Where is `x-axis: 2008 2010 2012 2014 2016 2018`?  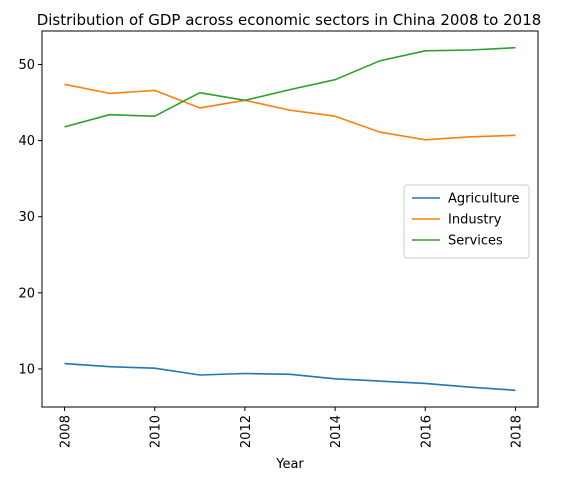 x-axis: 2008 2010 2012 2014 2016 2018 is located at coordinates (291, 427).